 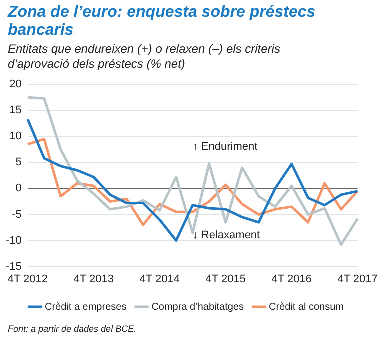 What do you see at coordinates (226, 236) in the screenshot?
I see `annotation: ↓ Relaxament` at bounding box center [226, 236].